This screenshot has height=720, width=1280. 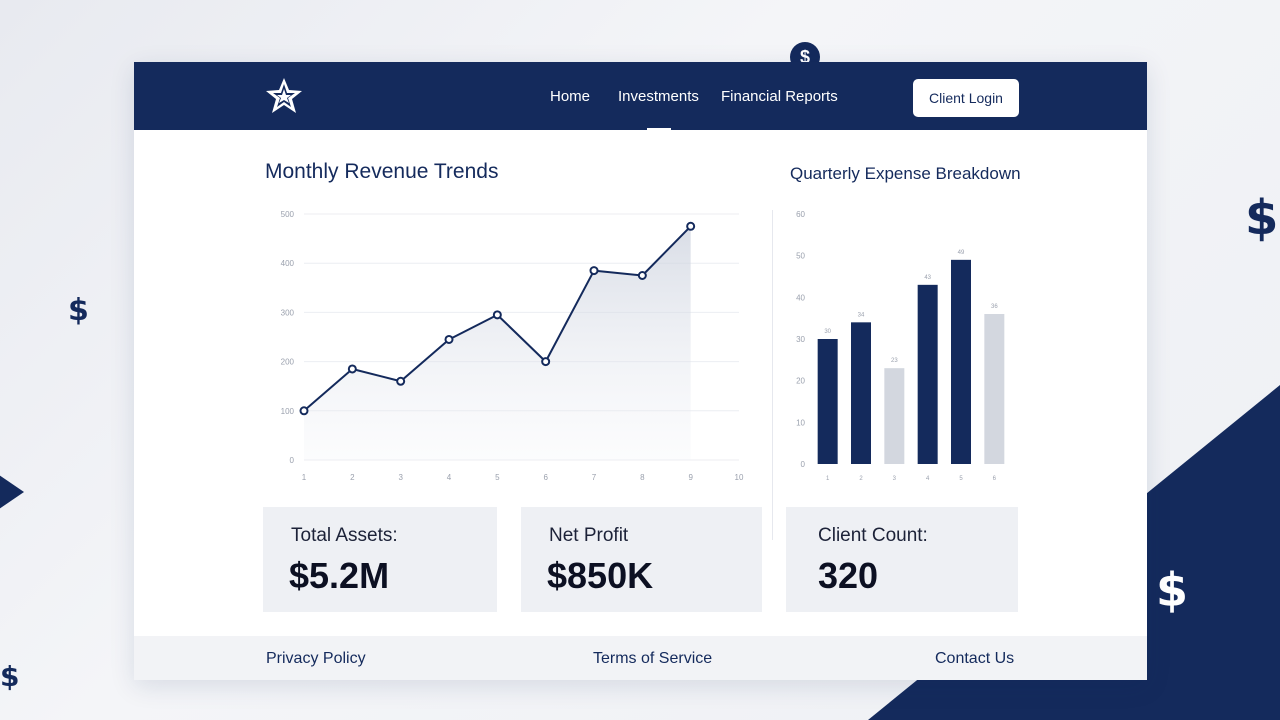 I want to click on y-tick-label: 10, so click(x=800, y=422).